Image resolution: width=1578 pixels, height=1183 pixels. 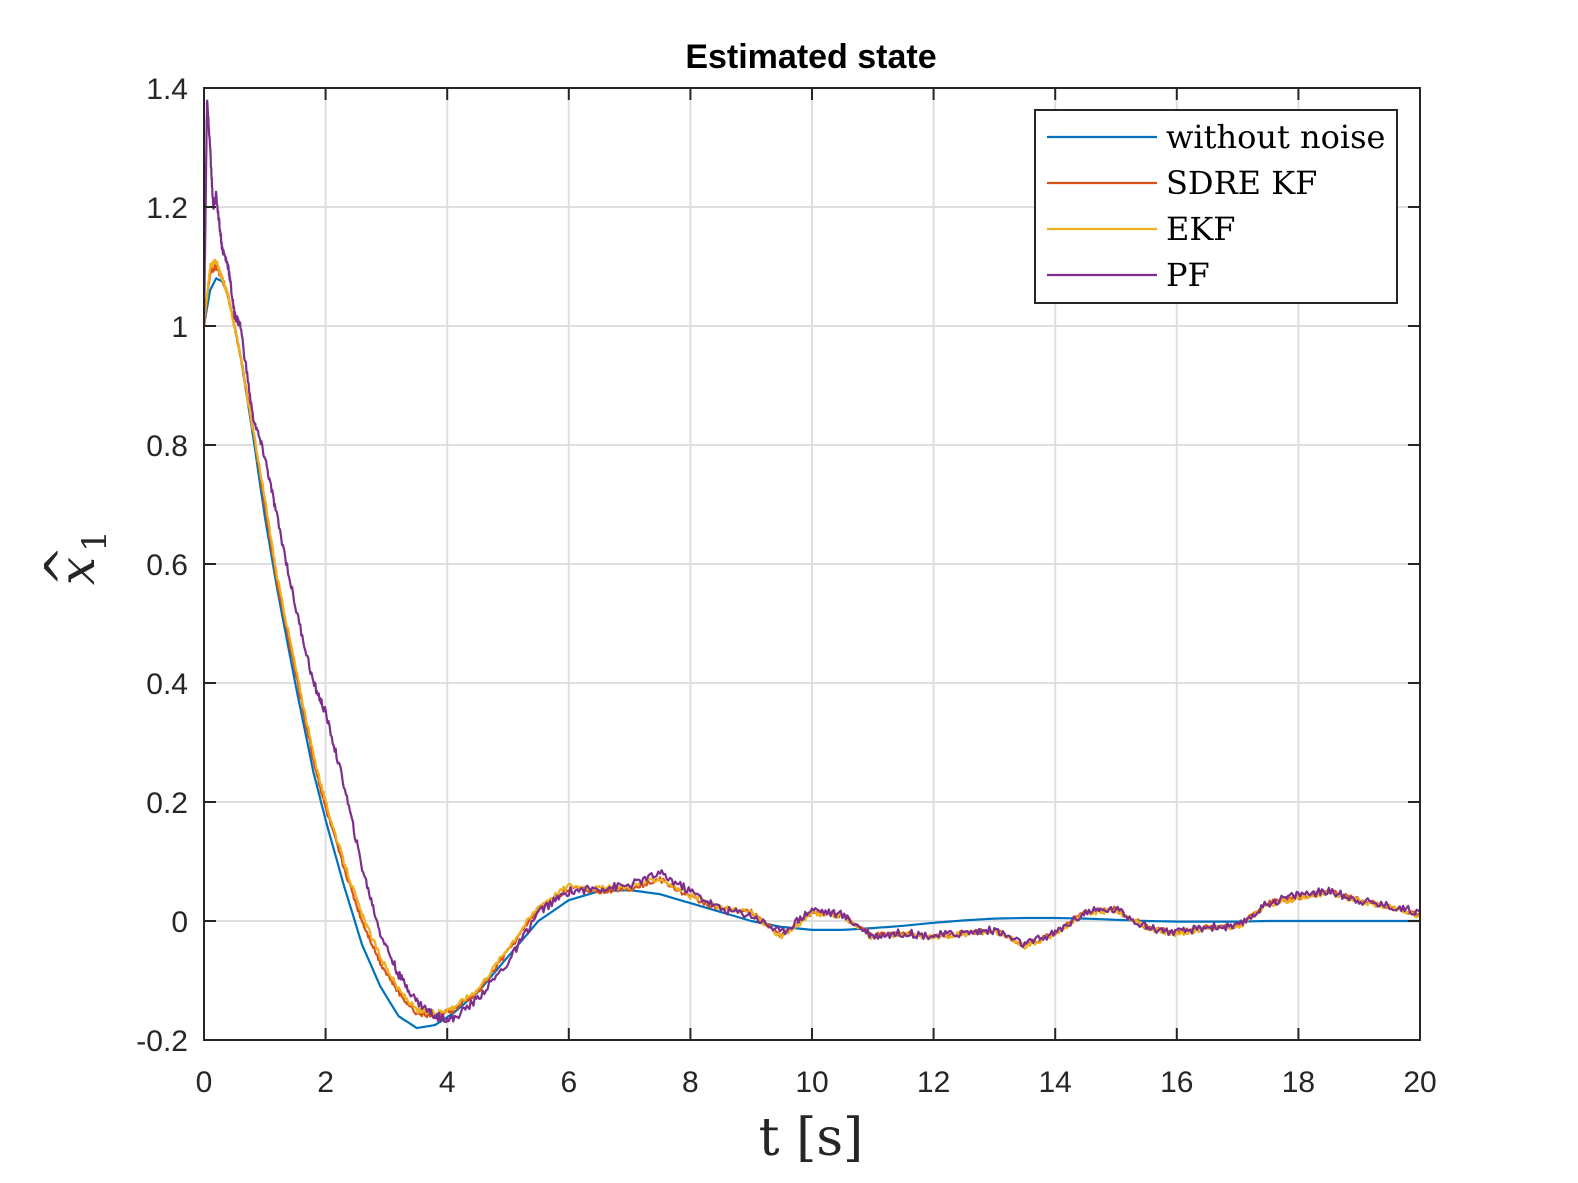 I want to click on chart-title: Estimated state, so click(x=810, y=57).